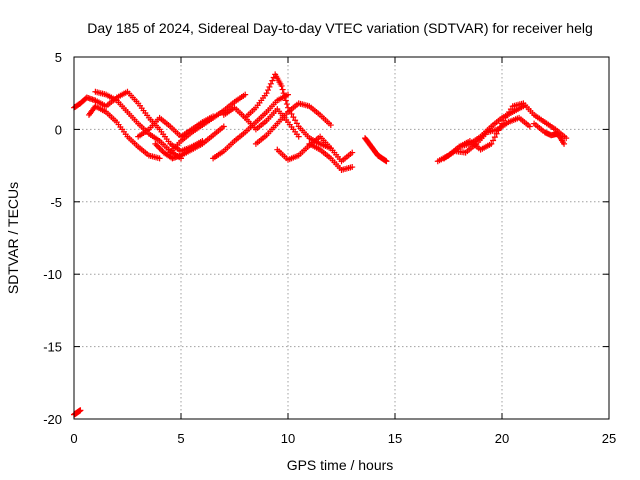 The height and width of the screenshot is (480, 640). What do you see at coordinates (58, 129) in the screenshot?
I see `y-tick-label: 0` at bounding box center [58, 129].